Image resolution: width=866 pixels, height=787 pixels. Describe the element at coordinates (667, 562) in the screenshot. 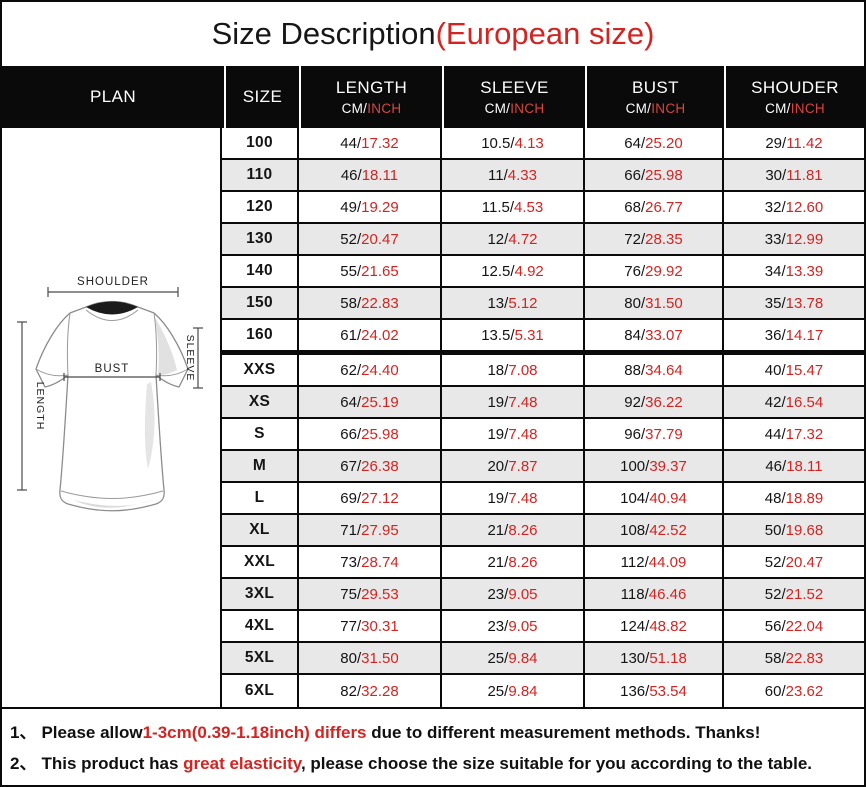

I see `inch-value: 44.09` at that location.